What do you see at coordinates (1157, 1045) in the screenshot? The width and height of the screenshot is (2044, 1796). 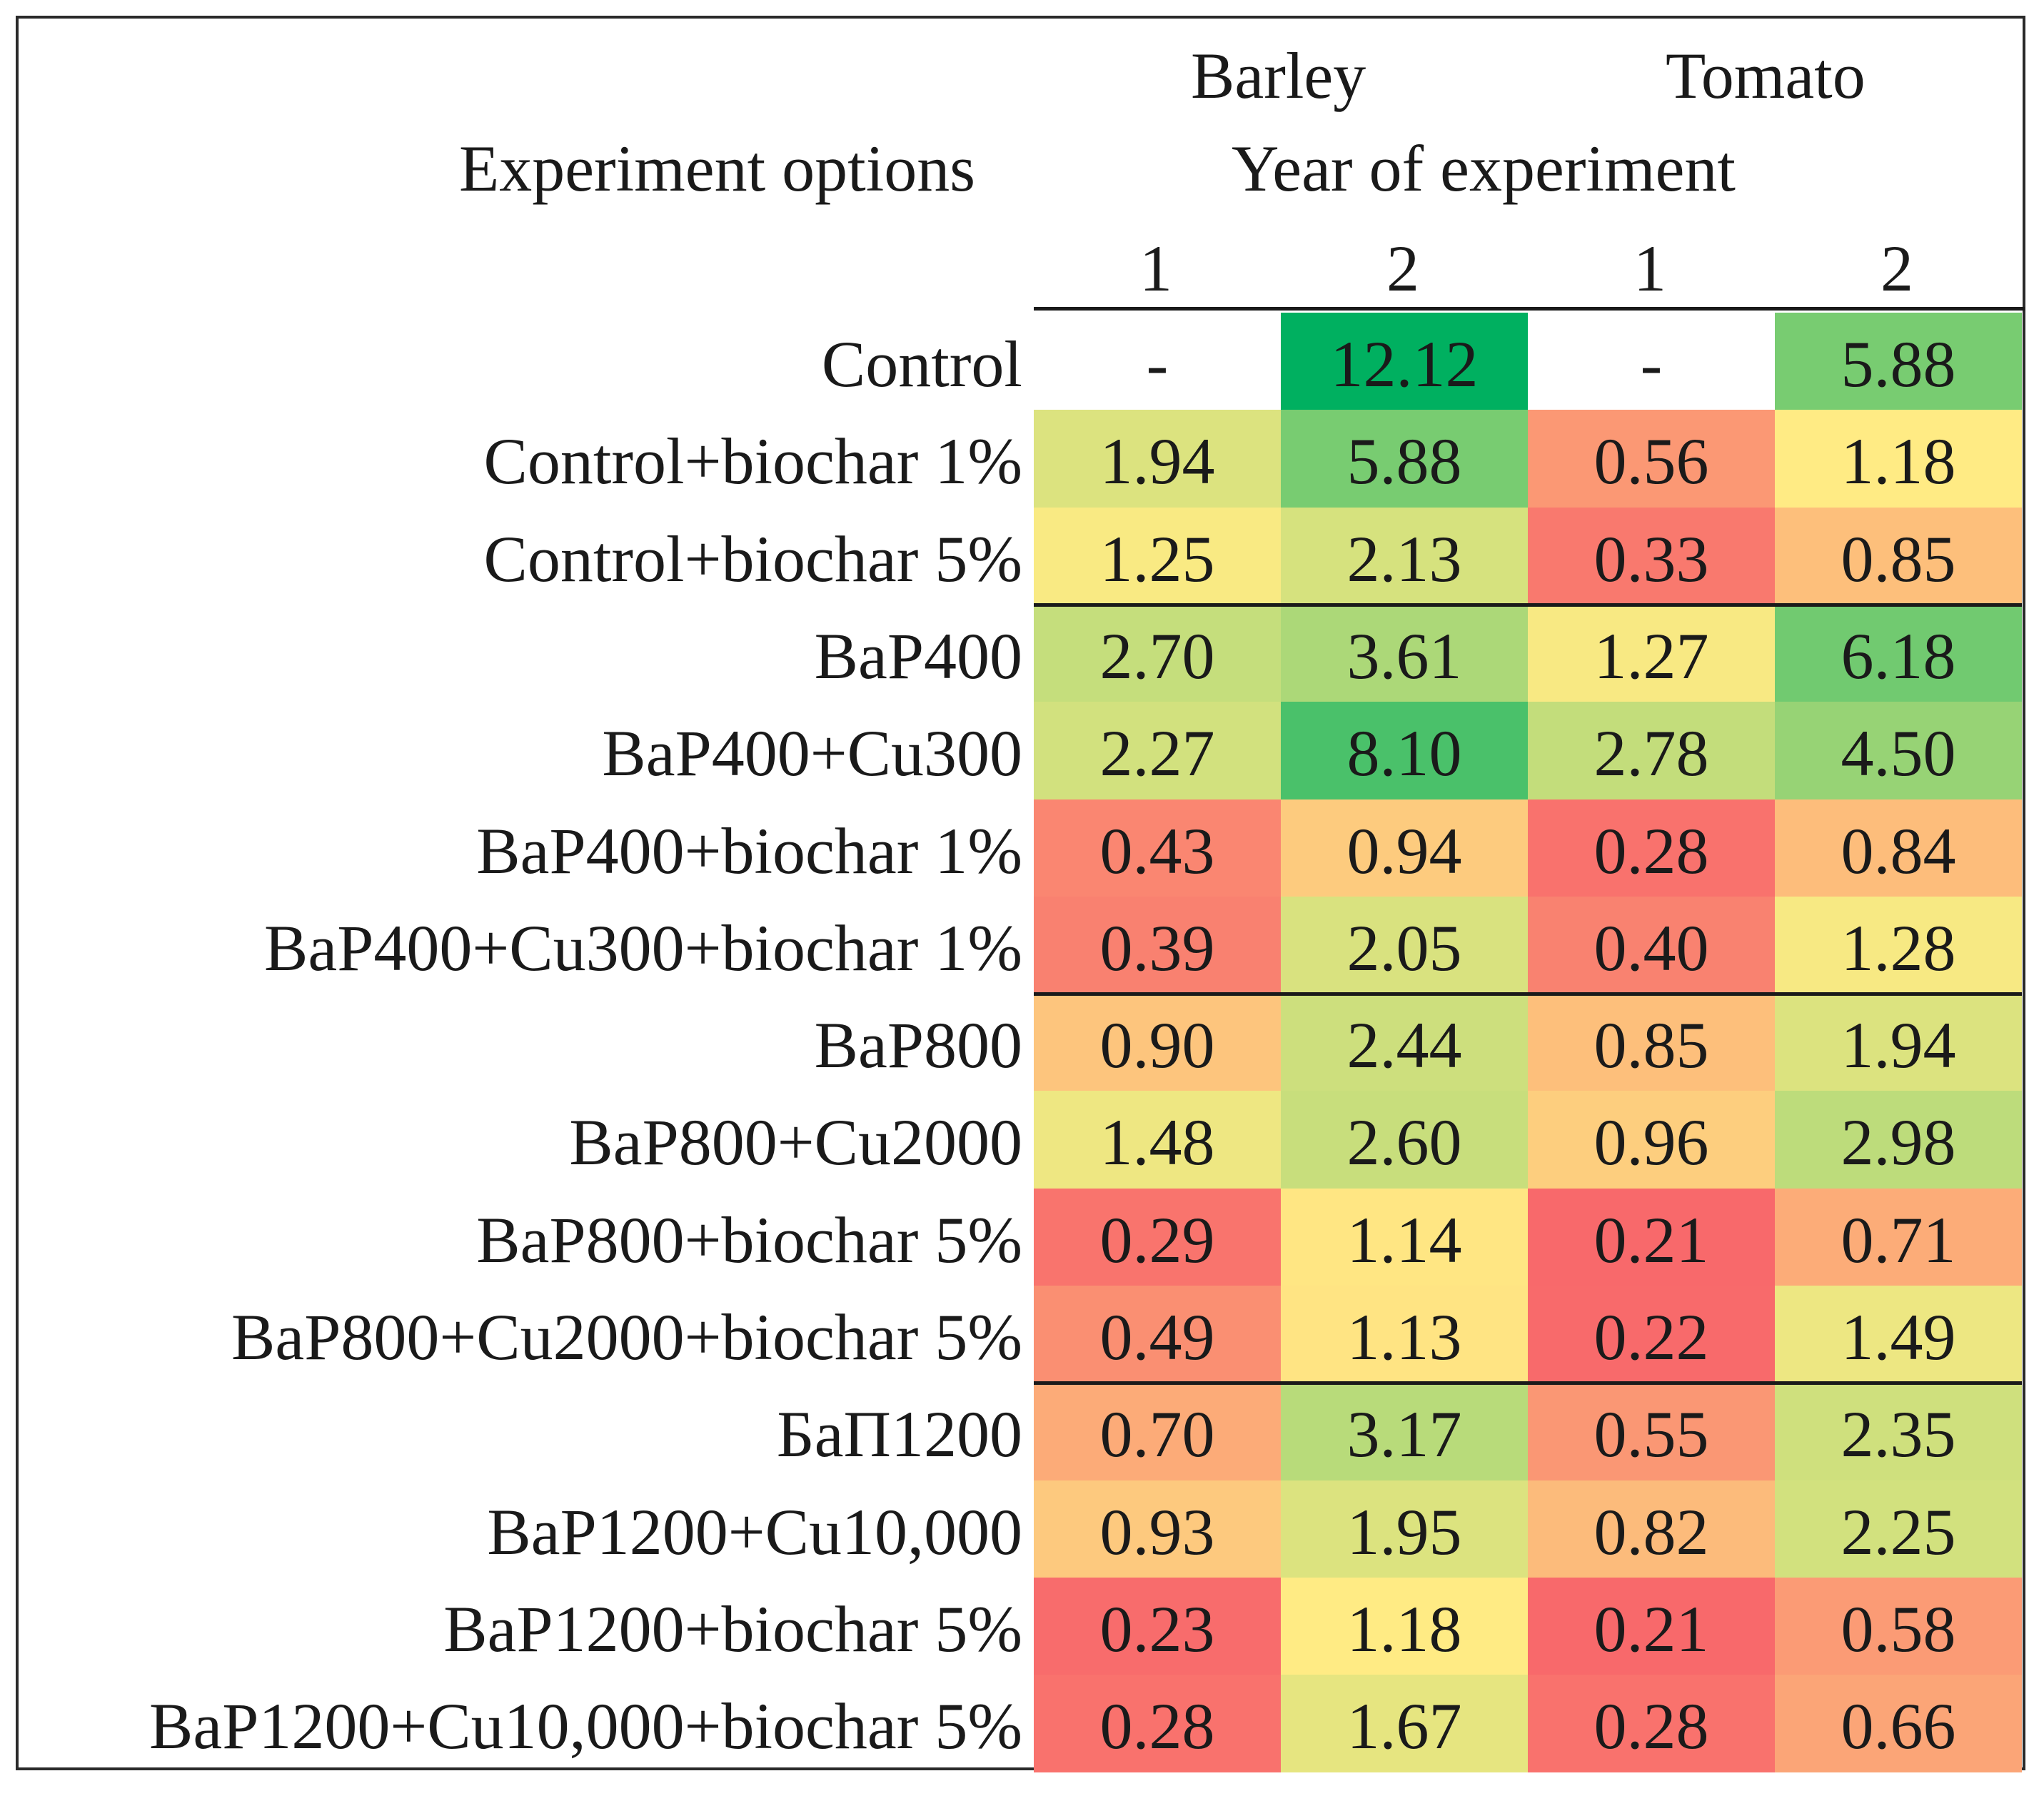 I see `cell-value: 0.90` at bounding box center [1157, 1045].